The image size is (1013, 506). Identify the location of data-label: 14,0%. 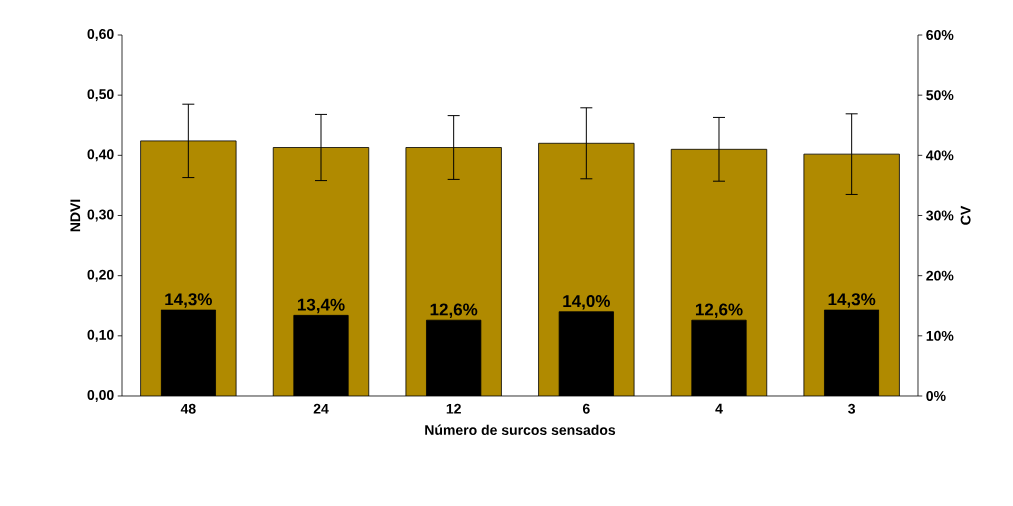
(586, 302).